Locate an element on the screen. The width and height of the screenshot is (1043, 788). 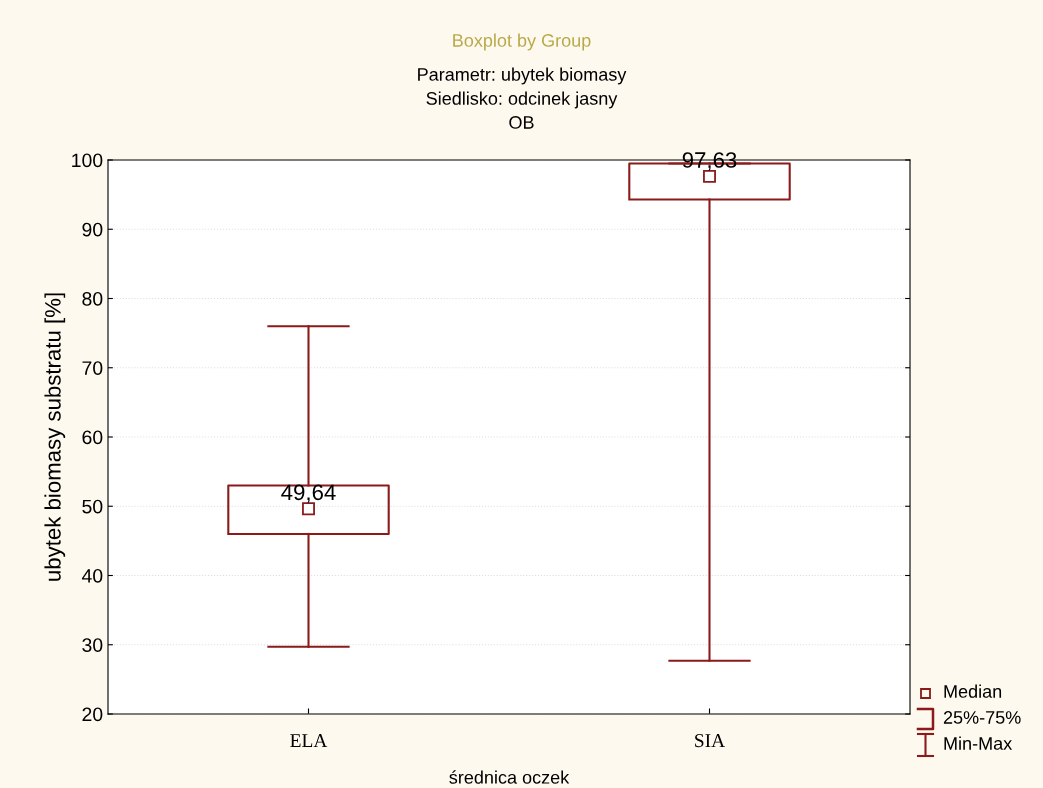
text: Min-Max is located at coordinates (978, 743).